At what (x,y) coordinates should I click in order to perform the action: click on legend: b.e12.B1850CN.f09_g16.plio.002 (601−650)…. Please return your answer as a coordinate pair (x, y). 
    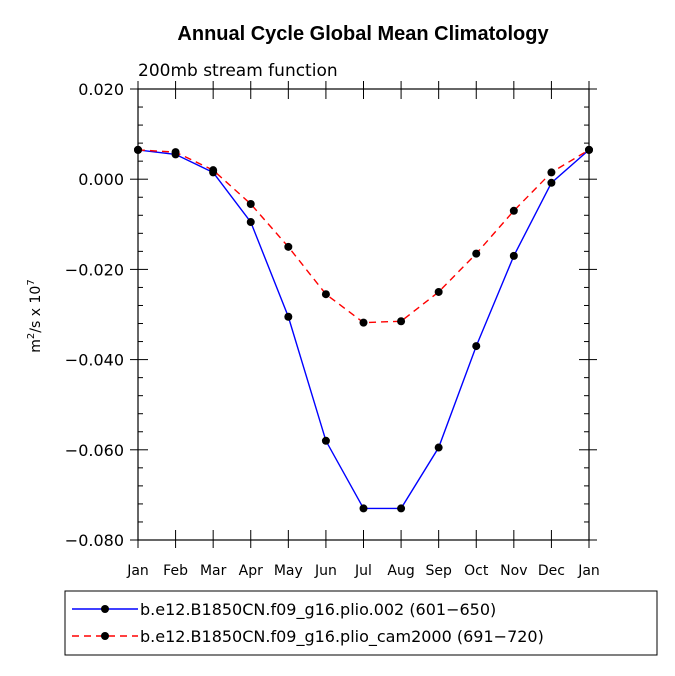
    Looking at the image, I should click on (361, 623).